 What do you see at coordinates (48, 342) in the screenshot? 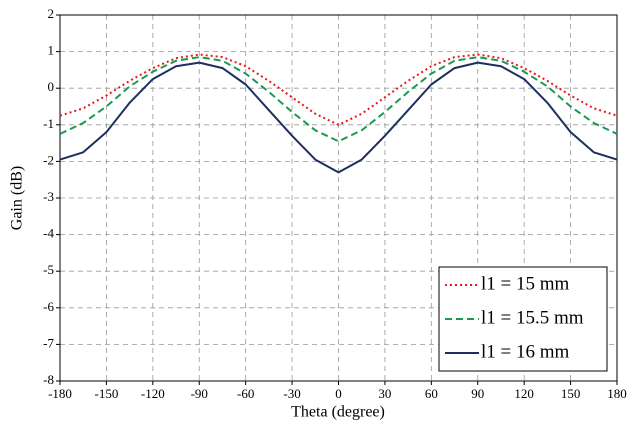
I see `y-tick-label: -7` at bounding box center [48, 342].